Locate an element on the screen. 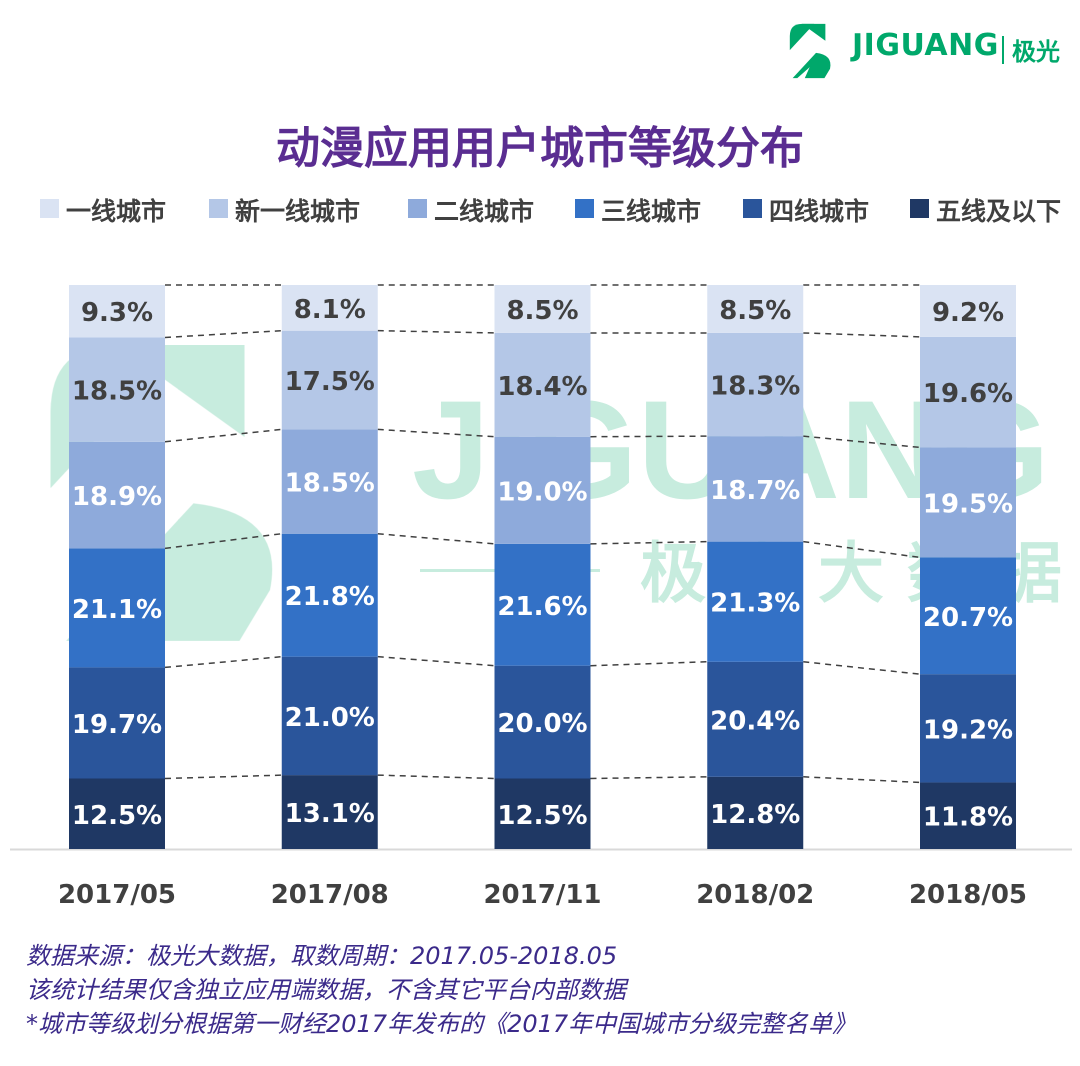 This screenshot has width=1080, height=1066. brand-name-cn: 极光 is located at coordinates (1036, 52).